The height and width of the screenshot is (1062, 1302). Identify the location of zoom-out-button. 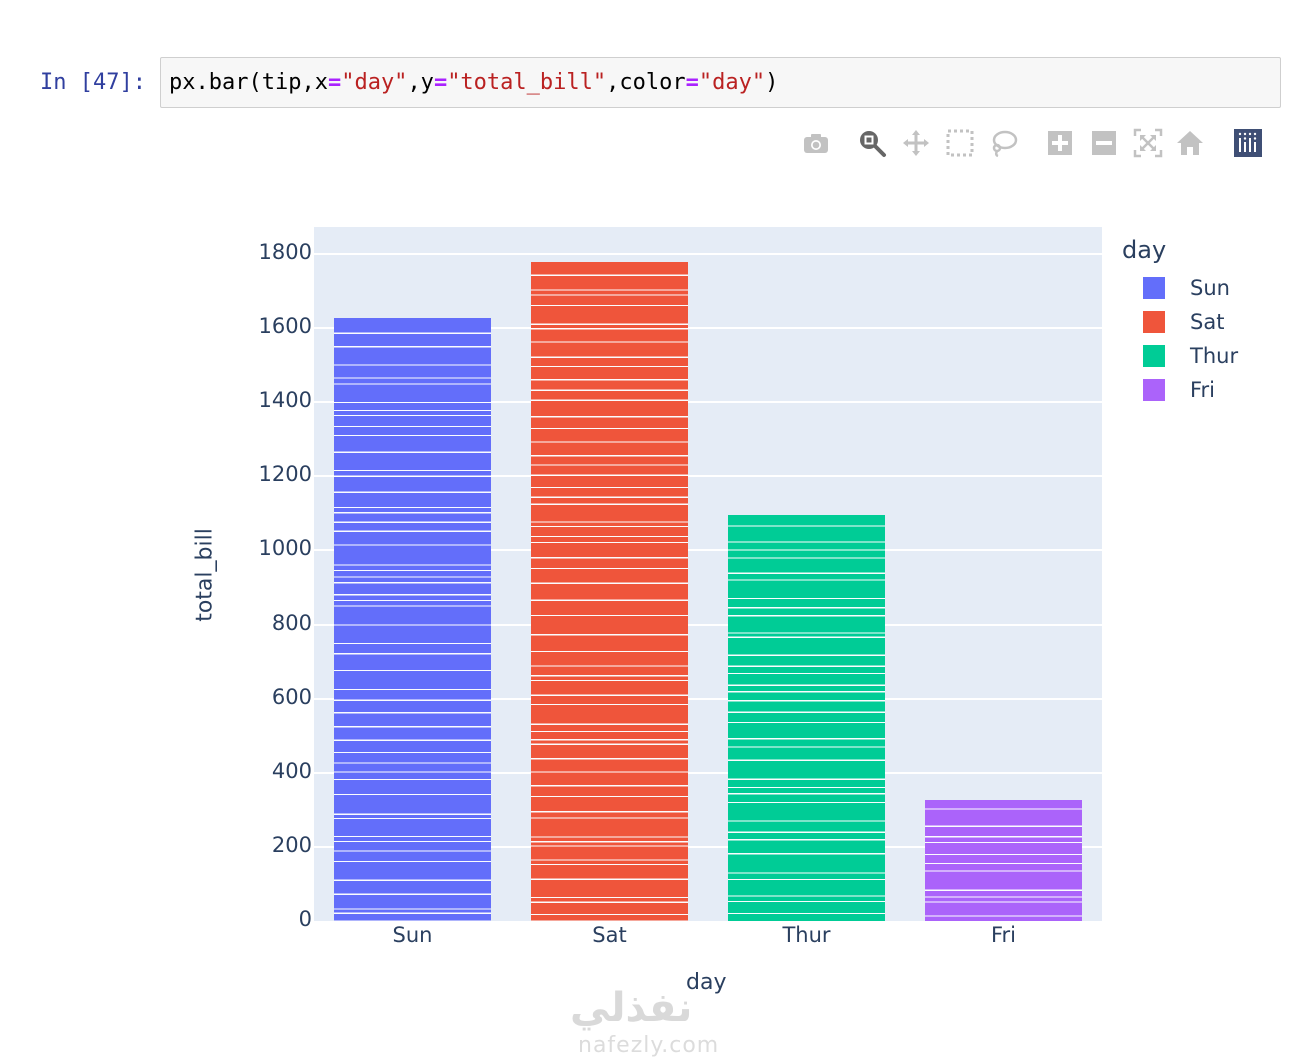
(1104, 143).